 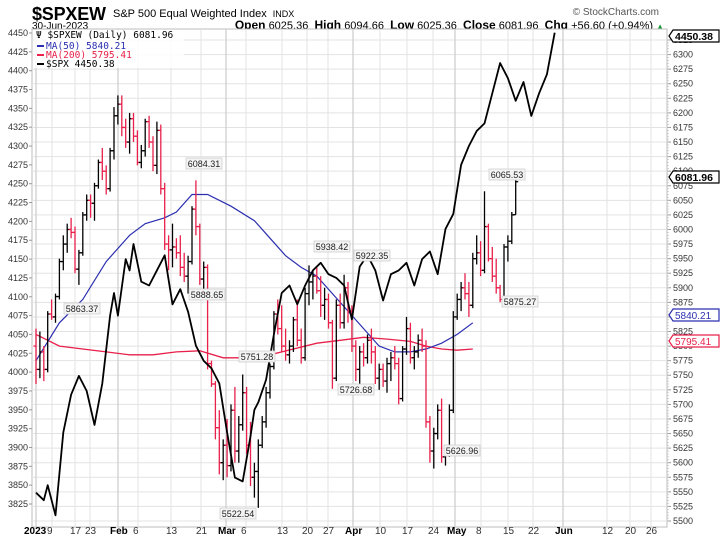 I want to click on x-axis-tick: 24, so click(x=434, y=531).